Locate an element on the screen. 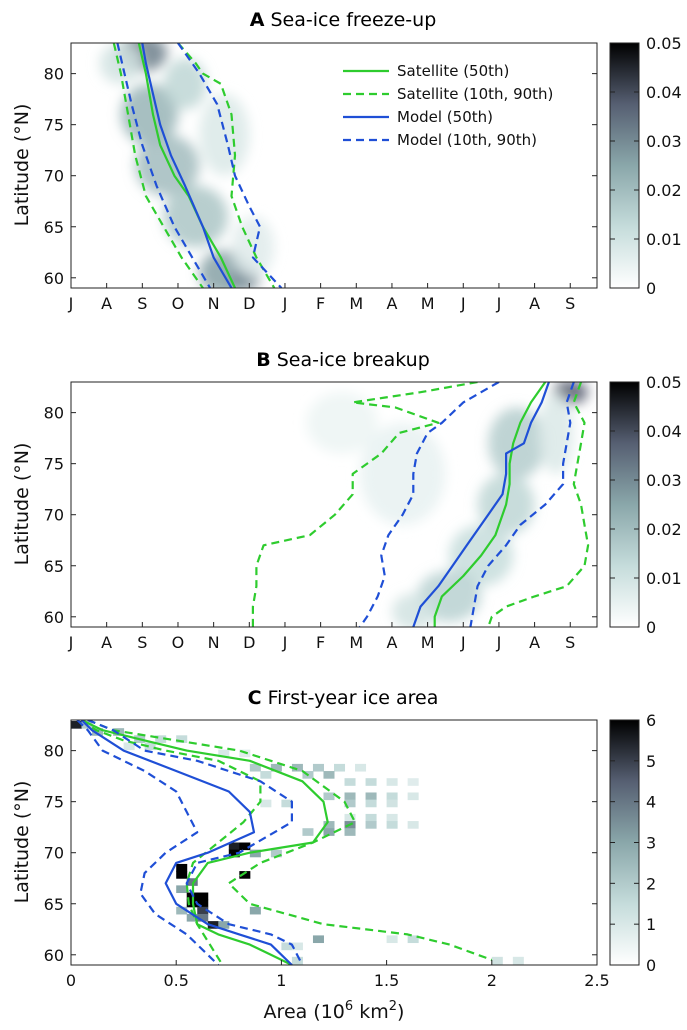 The width and height of the screenshot is (687, 1030). panel-c-letter: C is located at coordinates (255, 698).